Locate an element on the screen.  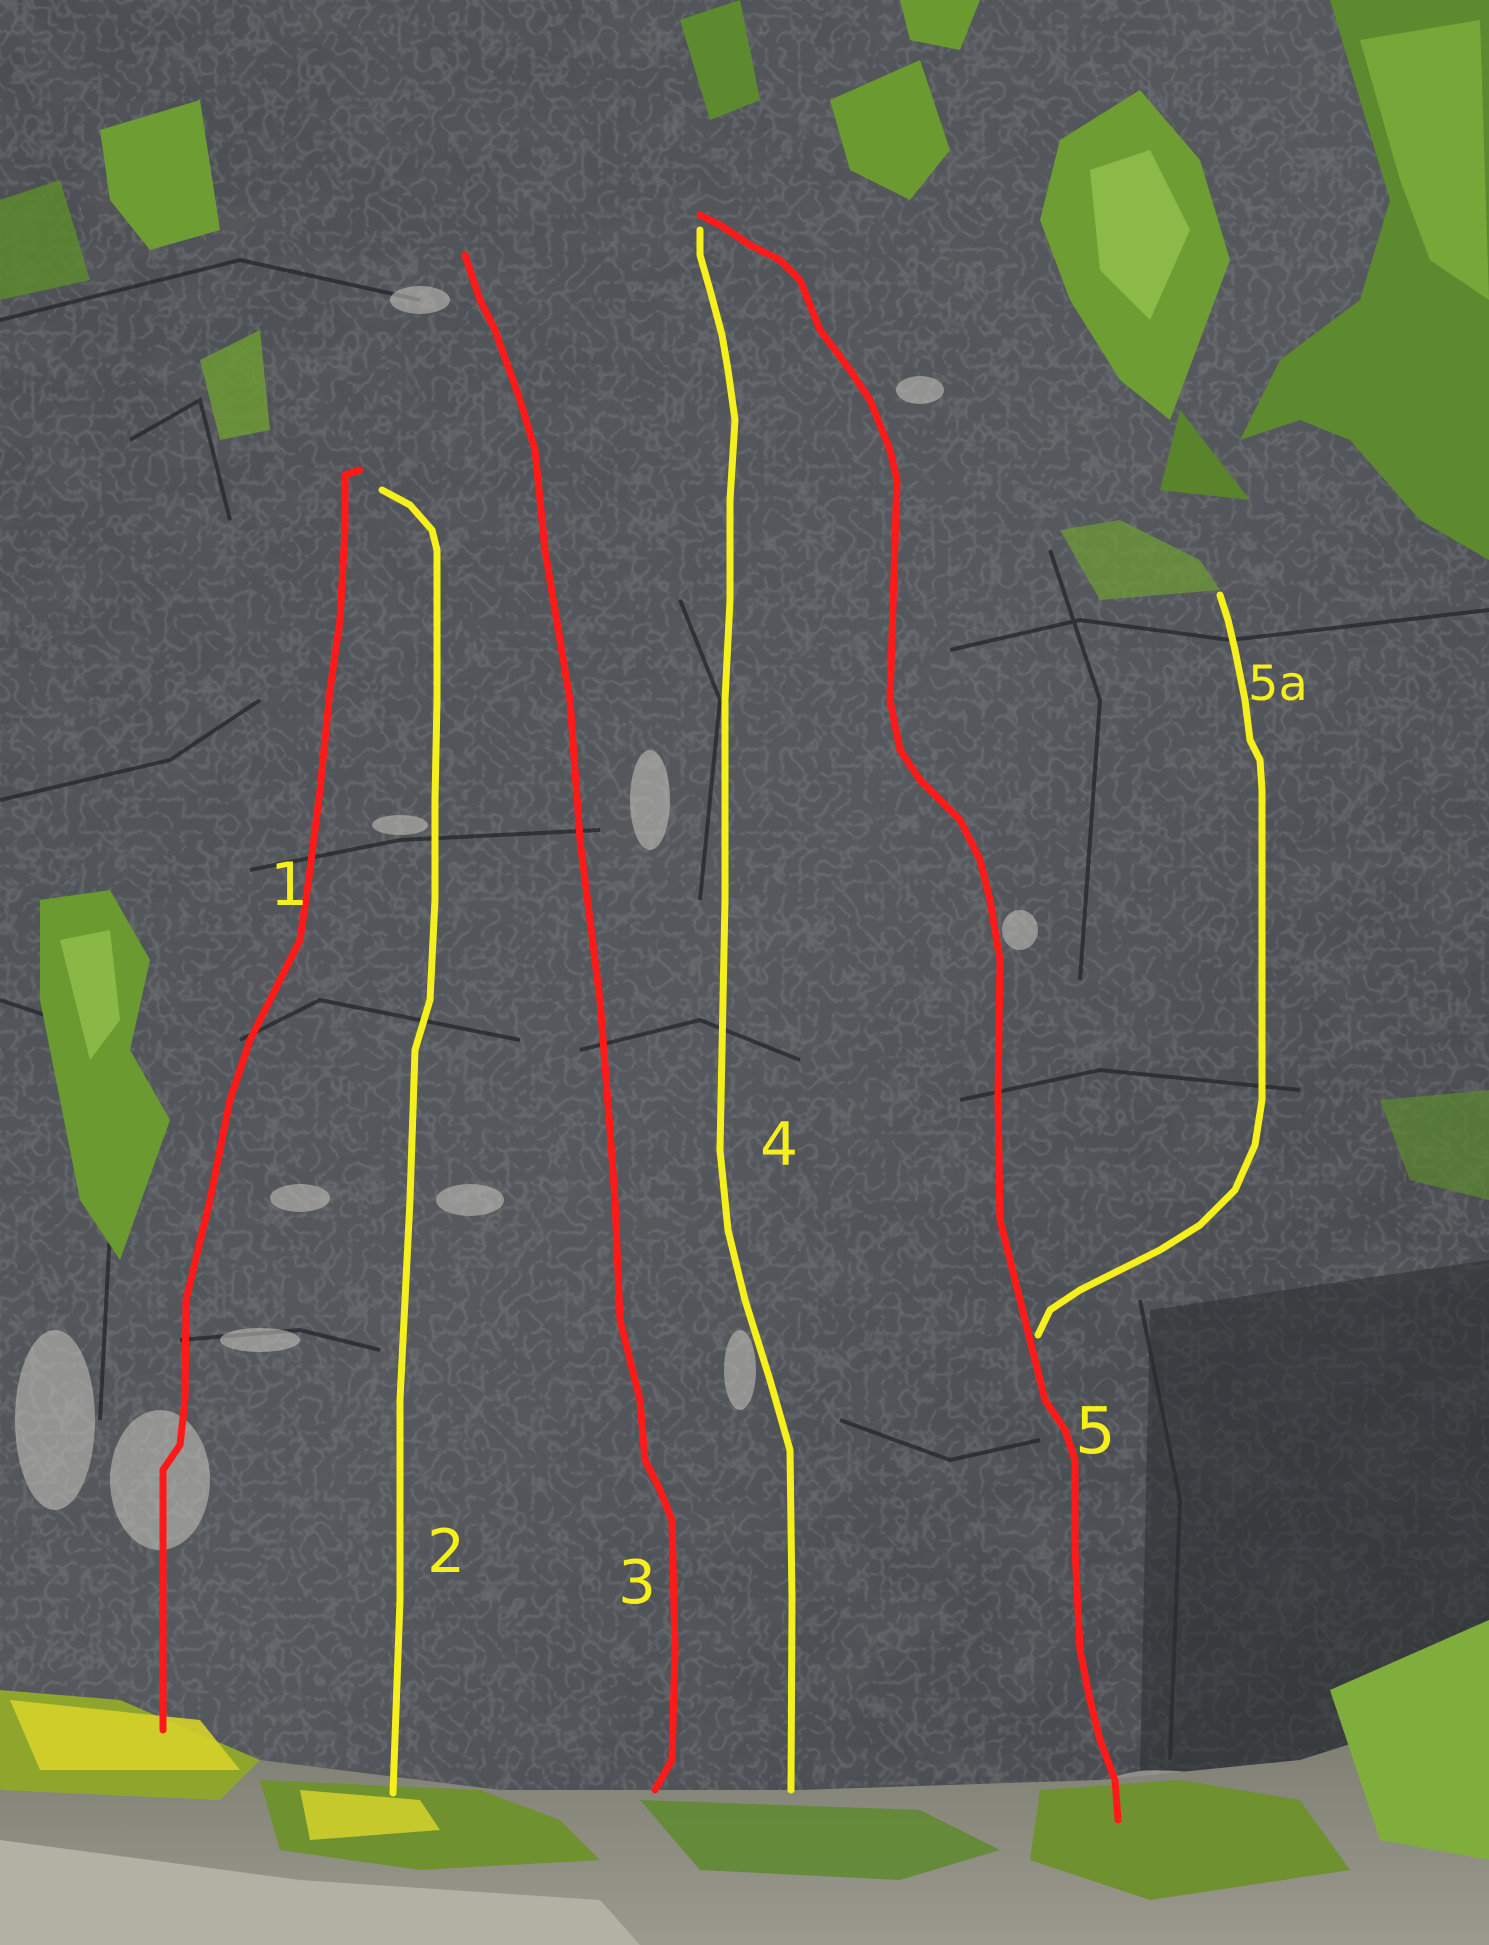
dark-block is located at coordinates (1314, 1520).